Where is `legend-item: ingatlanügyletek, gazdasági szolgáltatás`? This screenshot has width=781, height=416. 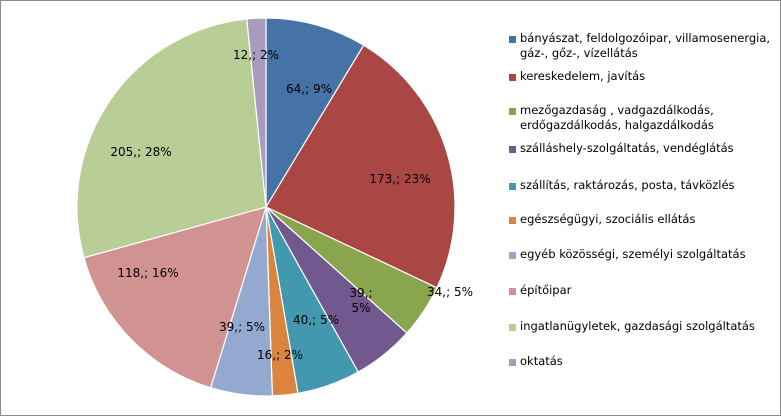 legend-item: ingatlanügyletek, gazdasági szolgáltatás is located at coordinates (632, 326).